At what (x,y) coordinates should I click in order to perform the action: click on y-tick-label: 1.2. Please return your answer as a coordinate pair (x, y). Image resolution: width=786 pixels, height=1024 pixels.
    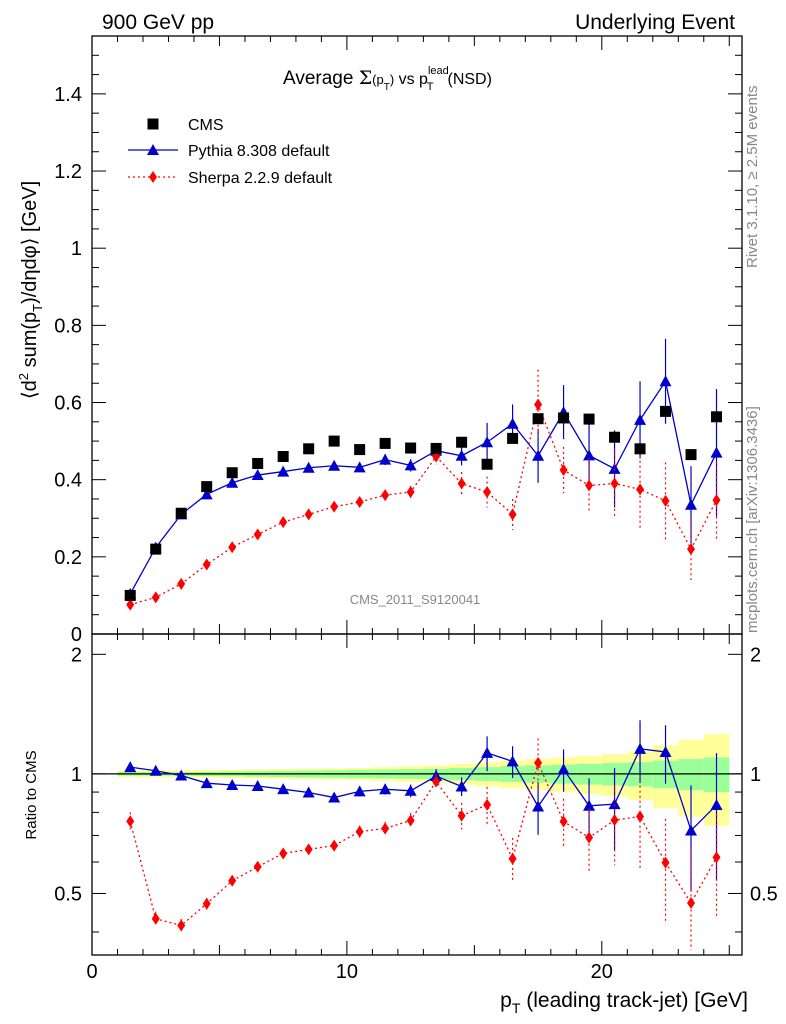
    Looking at the image, I should click on (68, 172).